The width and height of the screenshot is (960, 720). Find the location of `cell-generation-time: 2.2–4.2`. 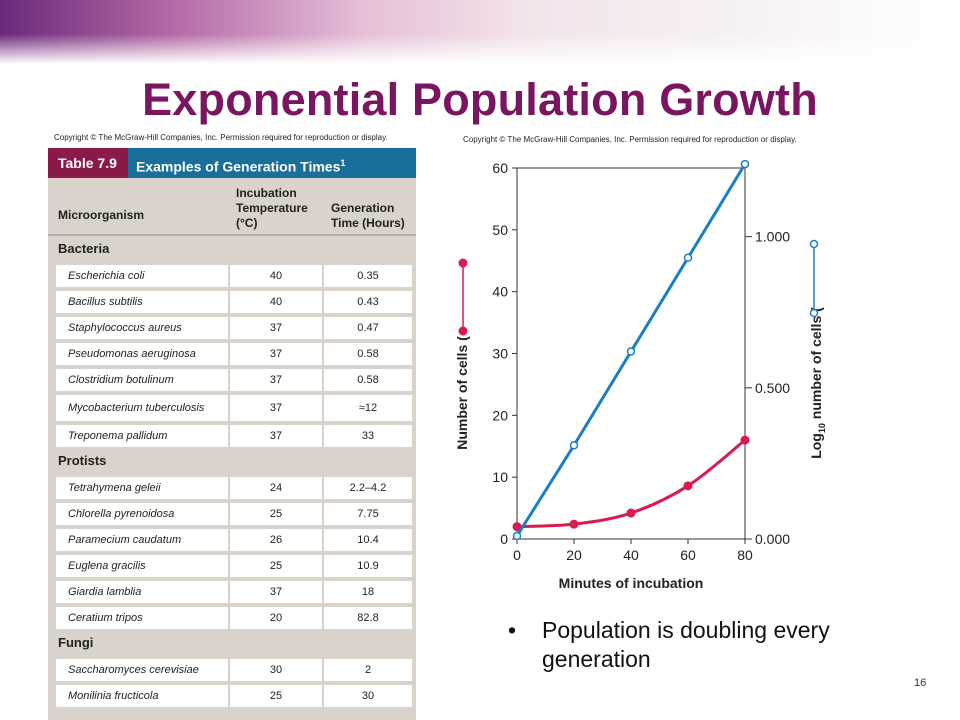

cell-generation-time: 2.2–4.2 is located at coordinates (368, 488).